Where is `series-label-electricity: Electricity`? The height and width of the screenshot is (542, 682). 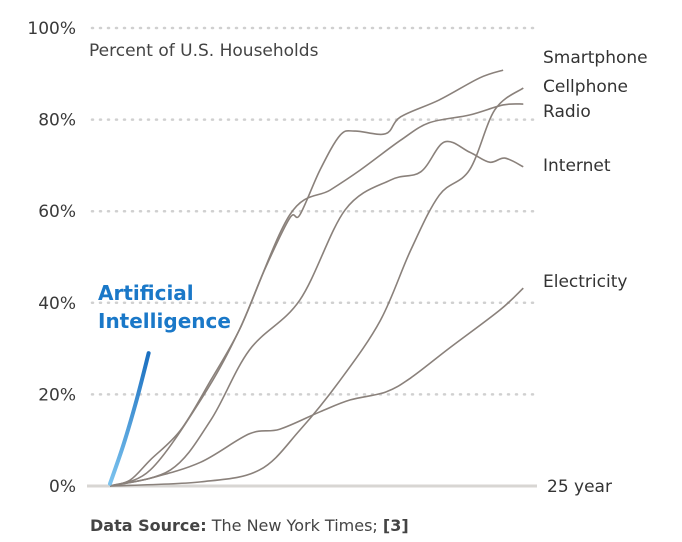 series-label-electricity: Electricity is located at coordinates (585, 282).